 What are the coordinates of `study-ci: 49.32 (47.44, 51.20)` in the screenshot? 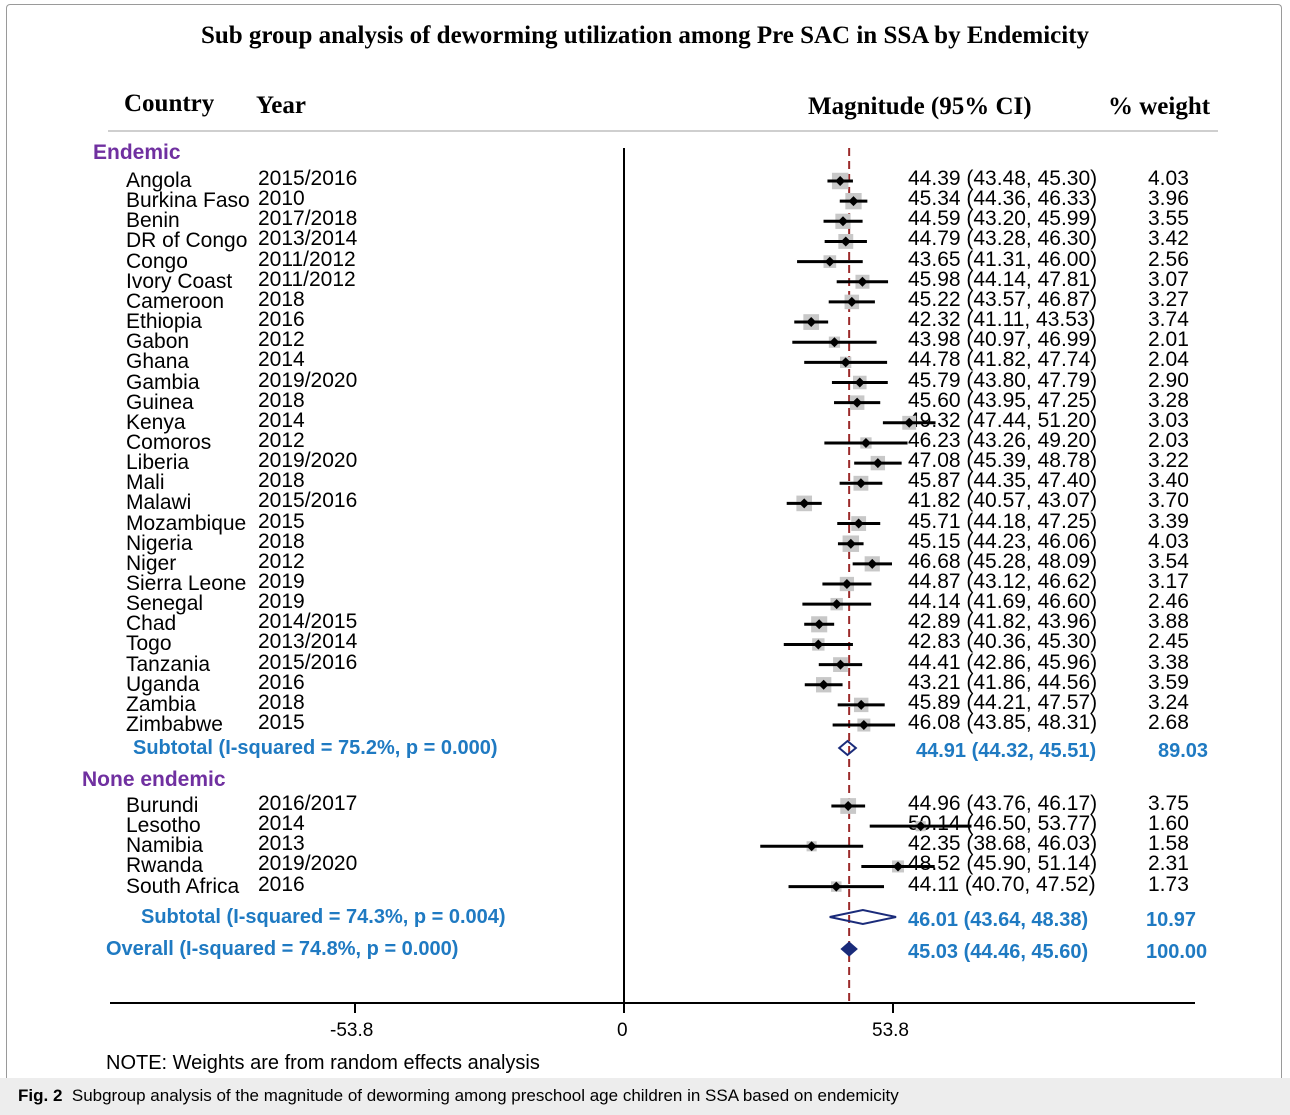 It's located at (1003, 420).